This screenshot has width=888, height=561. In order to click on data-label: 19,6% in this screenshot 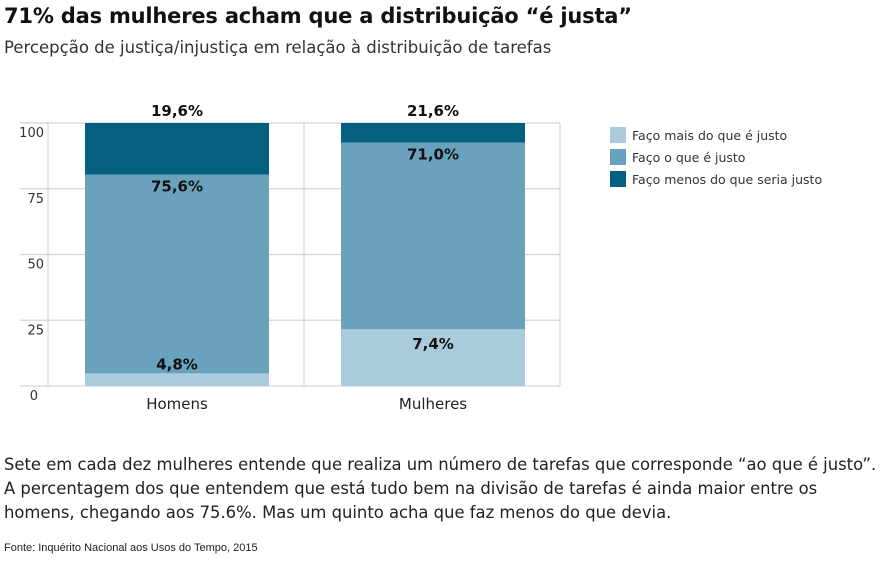, I will do `click(177, 111)`.